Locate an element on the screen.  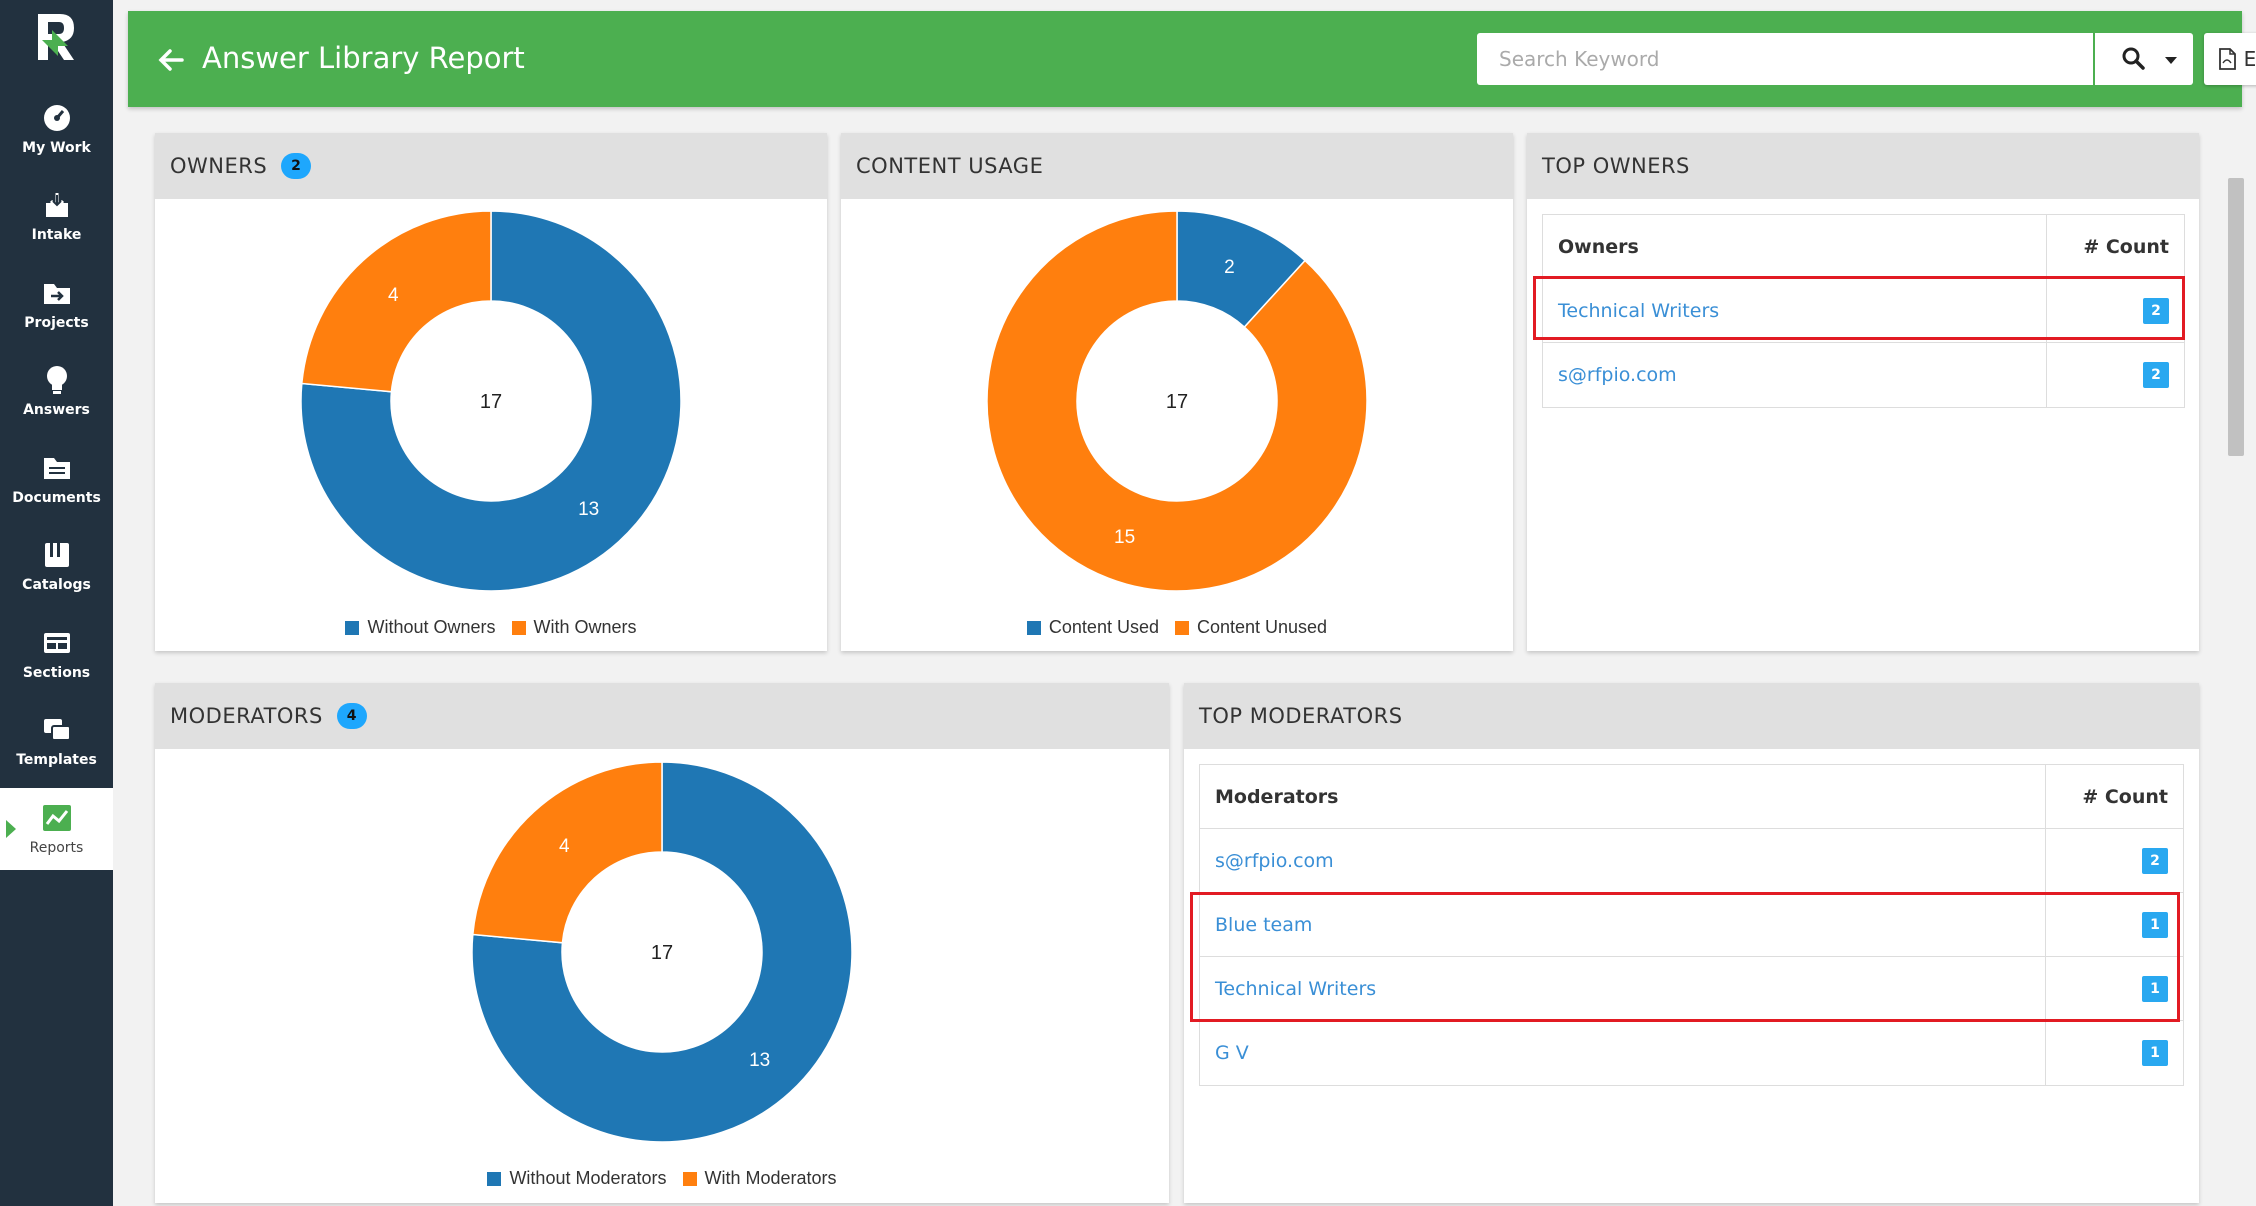
owners-donut-chart: 13 4 17 is located at coordinates (491, 401).